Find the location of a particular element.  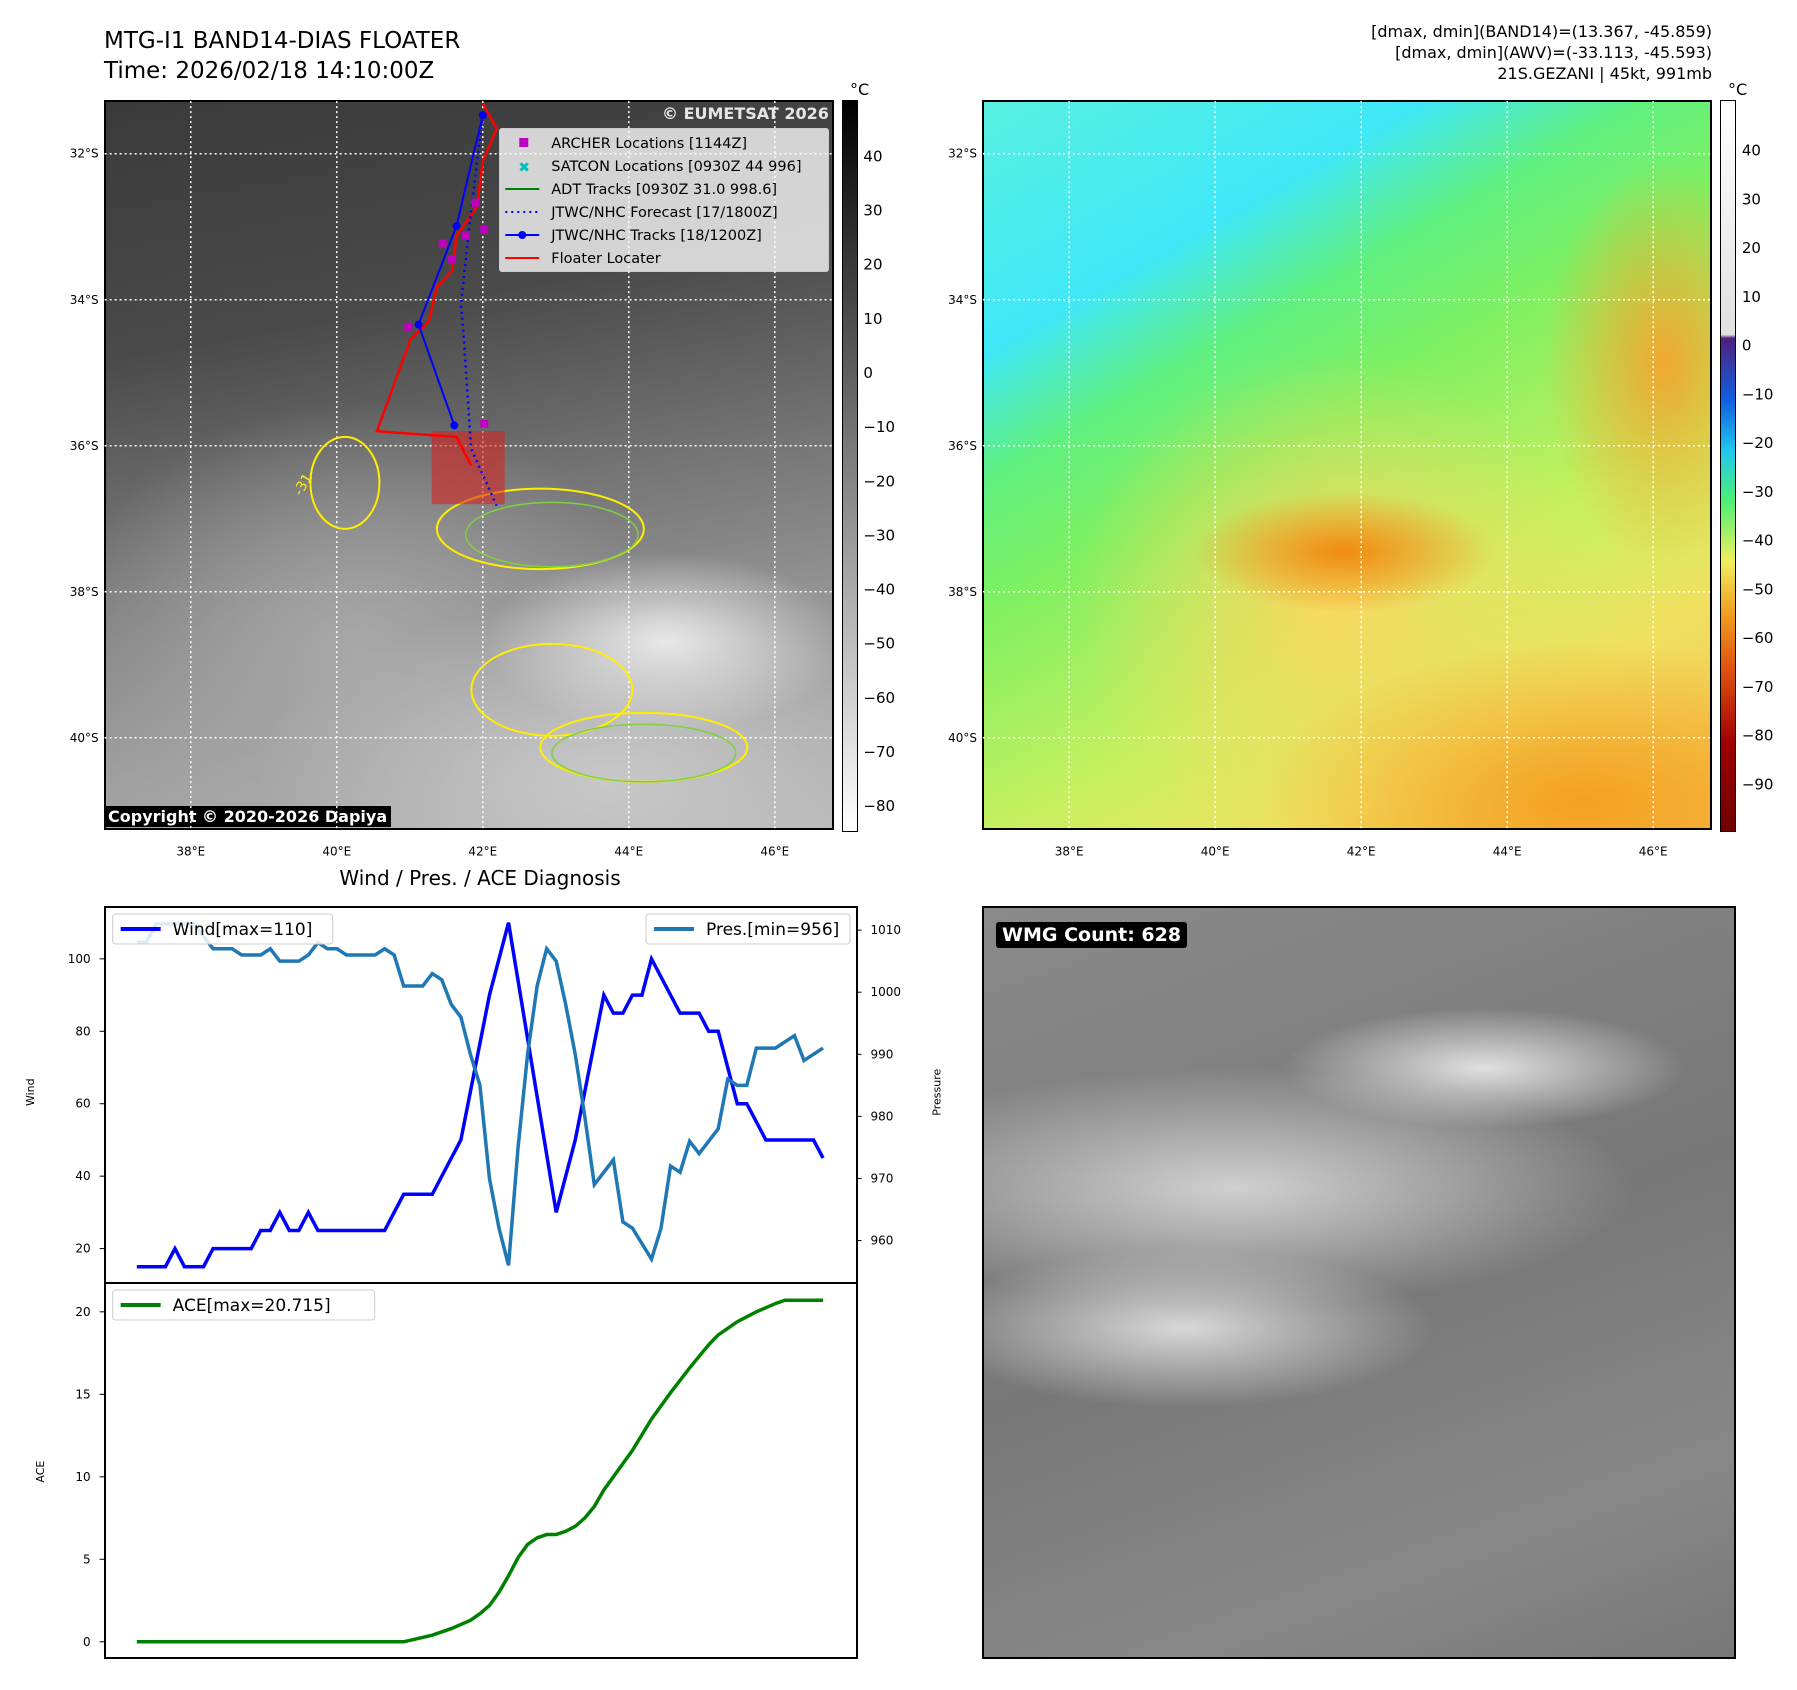

legend-archer-marker is located at coordinates (524, 142).